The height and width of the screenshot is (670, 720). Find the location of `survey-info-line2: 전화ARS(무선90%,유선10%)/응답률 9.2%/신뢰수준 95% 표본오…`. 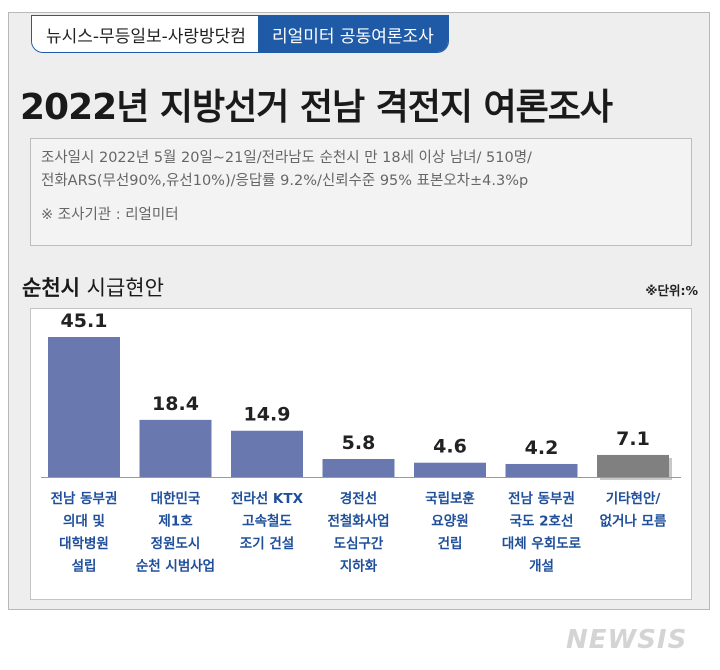

survey-info-line2: 전화ARS(무선90%,유선10%)/응답률 9.2%/신뢰수준 95% 표본오… is located at coordinates (285, 181).